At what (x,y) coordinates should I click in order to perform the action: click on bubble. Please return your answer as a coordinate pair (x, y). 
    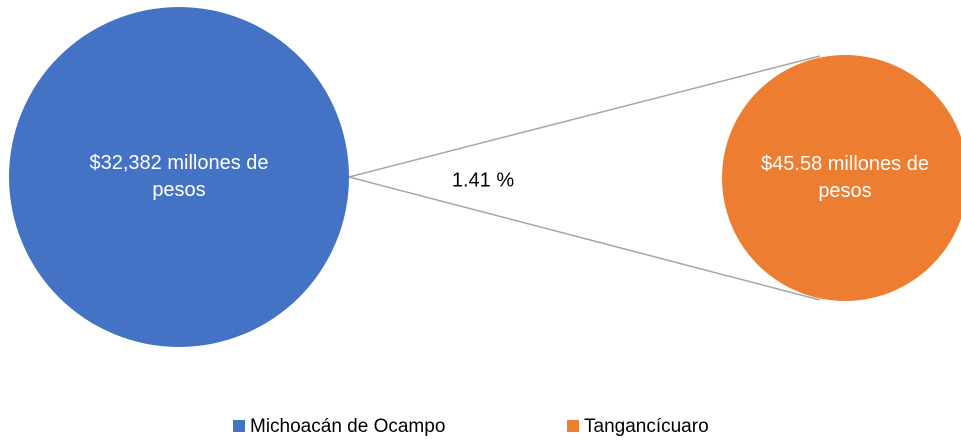
    Looking at the image, I should click on (841, 178).